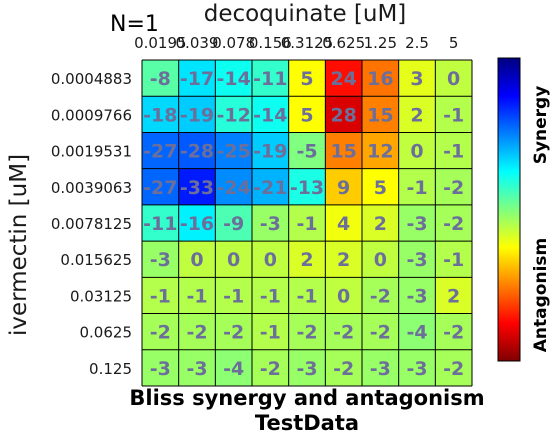  What do you see at coordinates (541, 125) in the screenshot?
I see `colorbar-label-synergy: Synergy` at bounding box center [541, 125].